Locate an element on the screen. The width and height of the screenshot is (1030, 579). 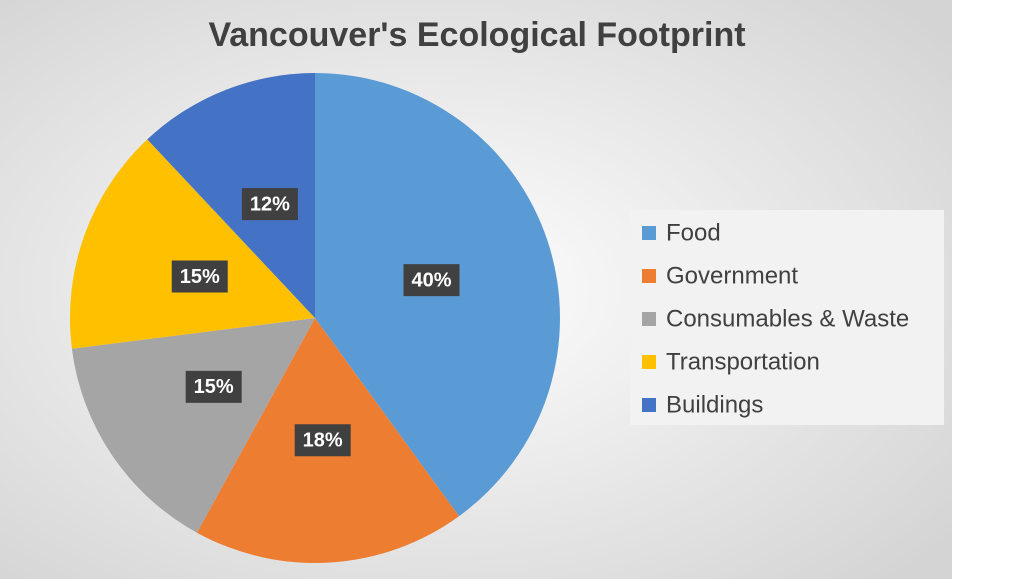
data-label: 12% is located at coordinates (270, 204).